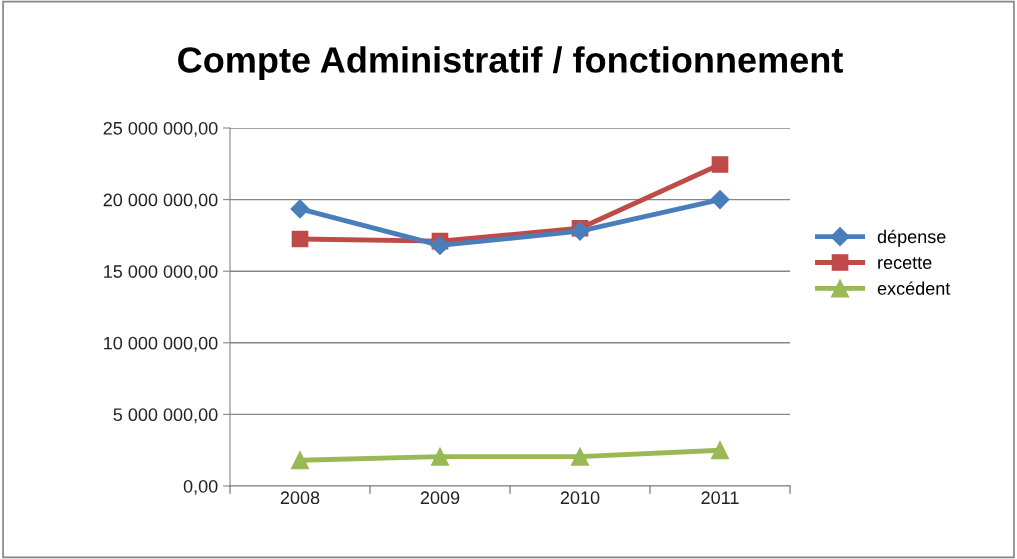  What do you see at coordinates (165, 416) in the screenshot?
I see `y-tick-label: 5 000 000,00` at bounding box center [165, 416].